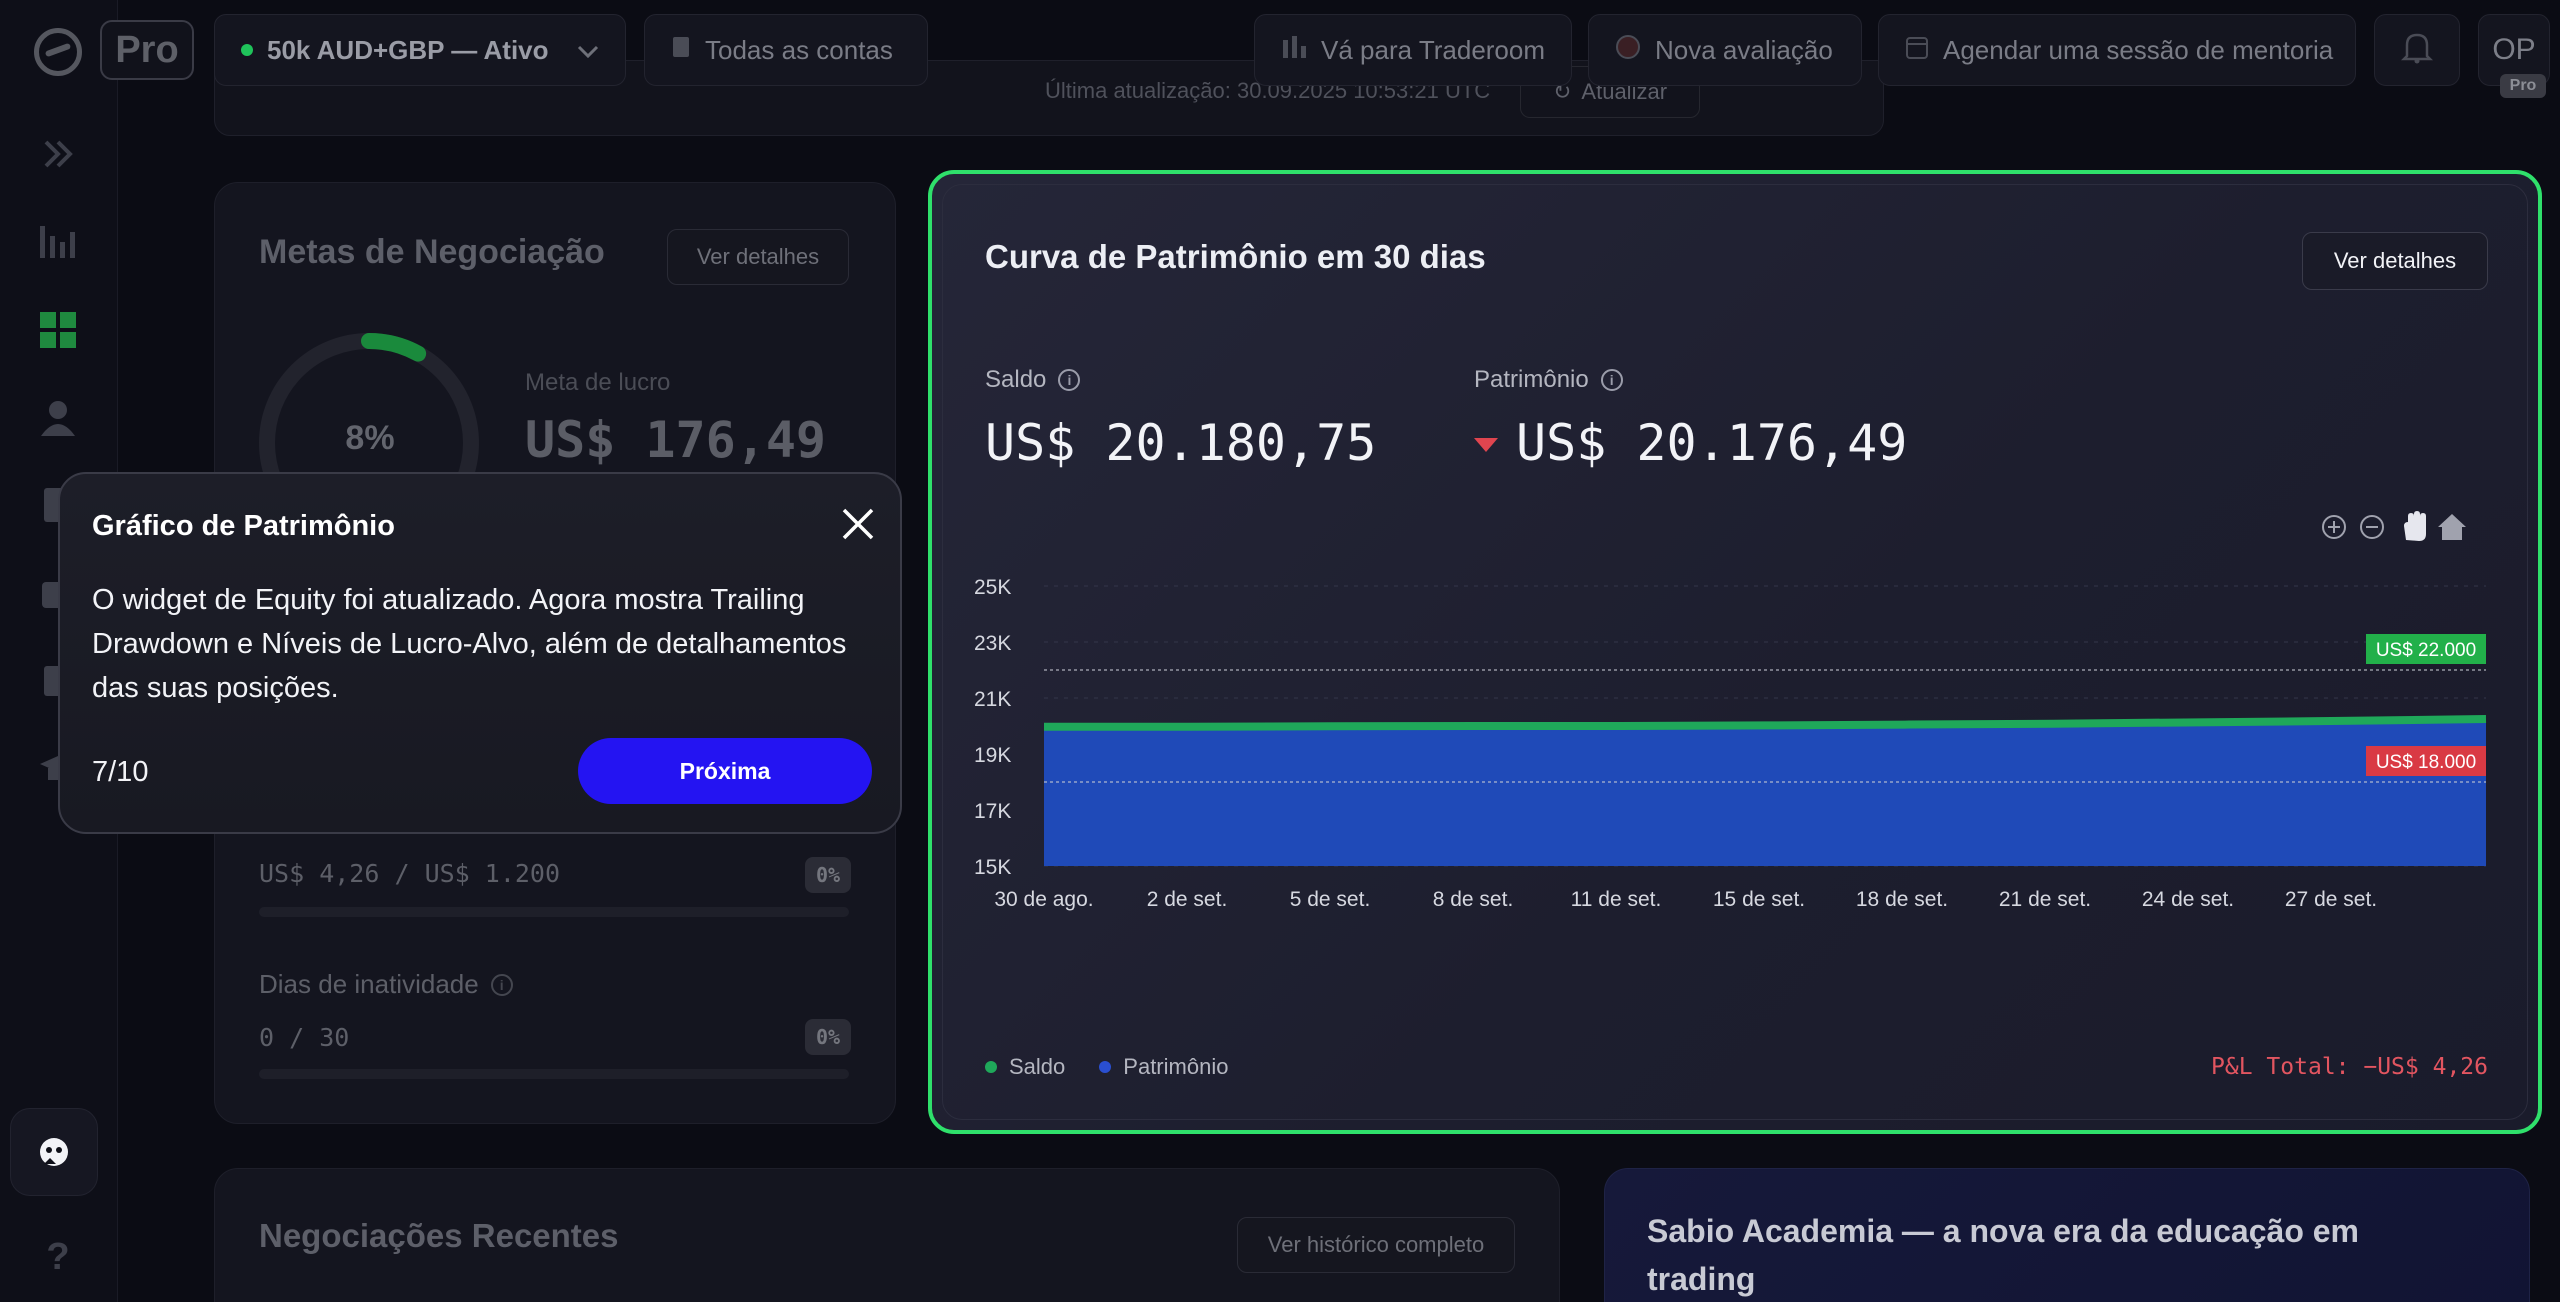 This screenshot has height=1302, width=2560. What do you see at coordinates (243, 526) in the screenshot?
I see `tour-title: Gráfico de Patrimônio` at bounding box center [243, 526].